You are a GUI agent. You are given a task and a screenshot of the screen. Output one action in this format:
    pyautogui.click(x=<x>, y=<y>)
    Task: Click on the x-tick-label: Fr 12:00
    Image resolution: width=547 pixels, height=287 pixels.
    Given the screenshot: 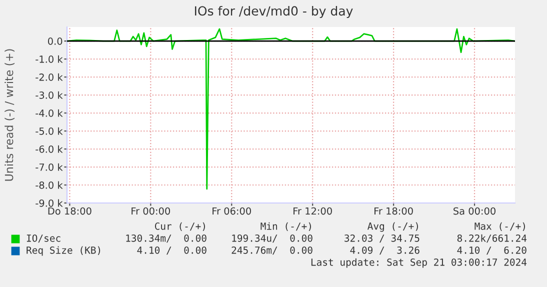 What is the action you would take?
    pyautogui.click(x=313, y=211)
    